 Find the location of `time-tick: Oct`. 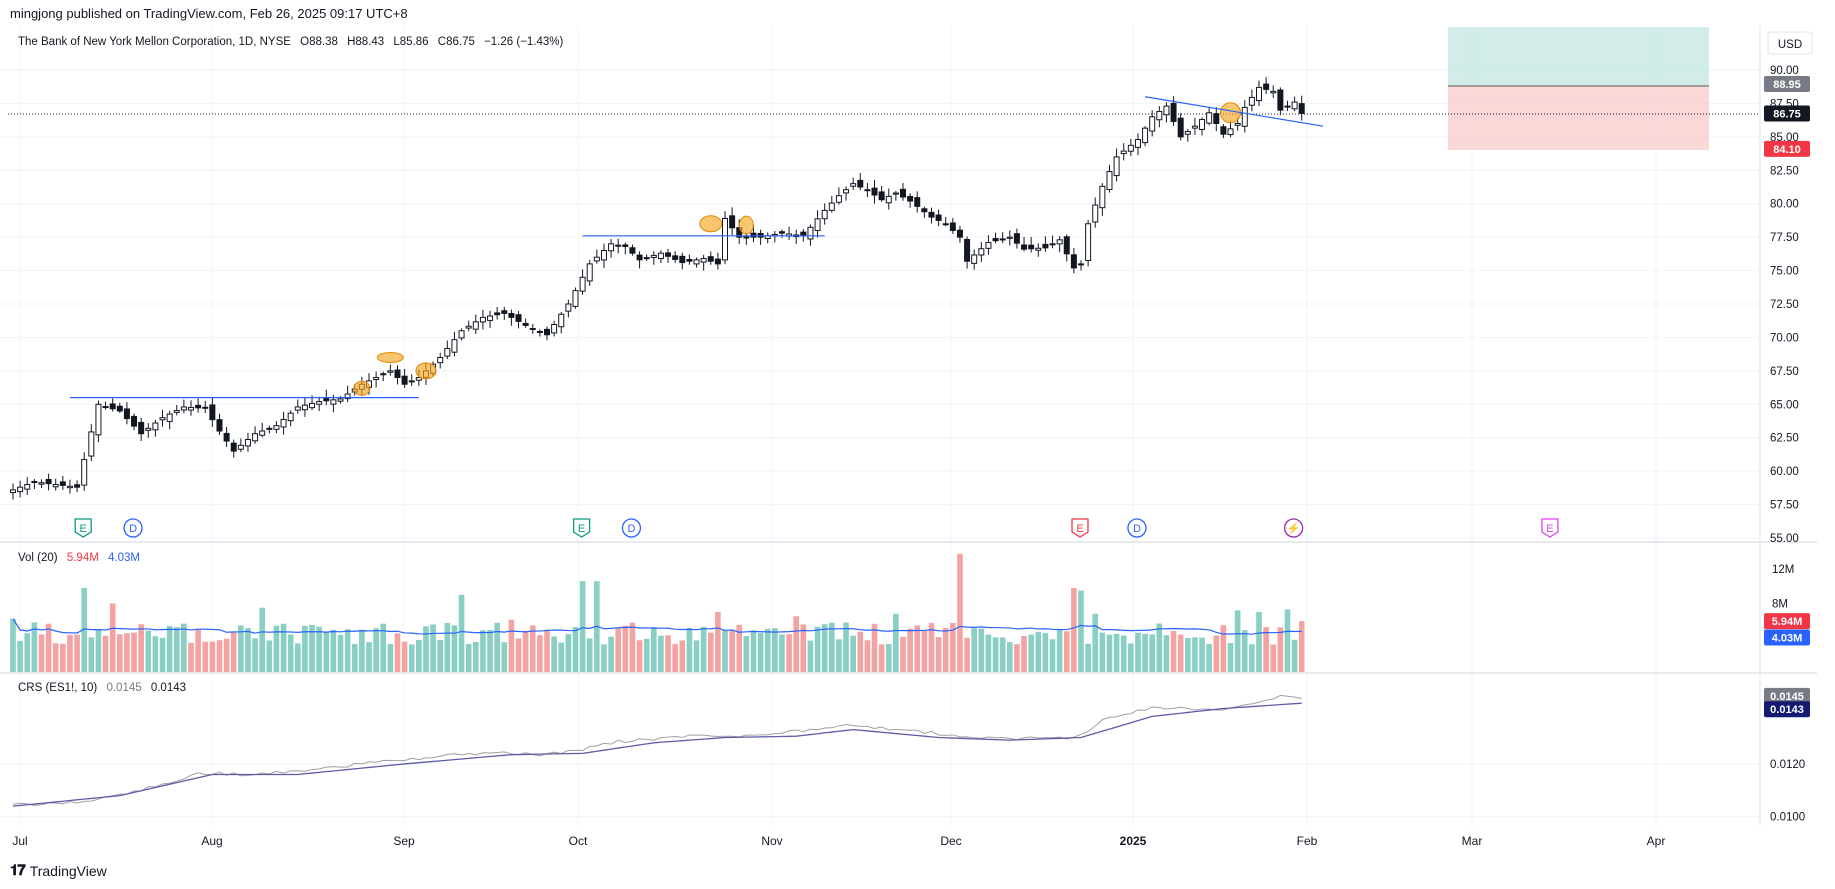

time-tick: Oct is located at coordinates (578, 841).